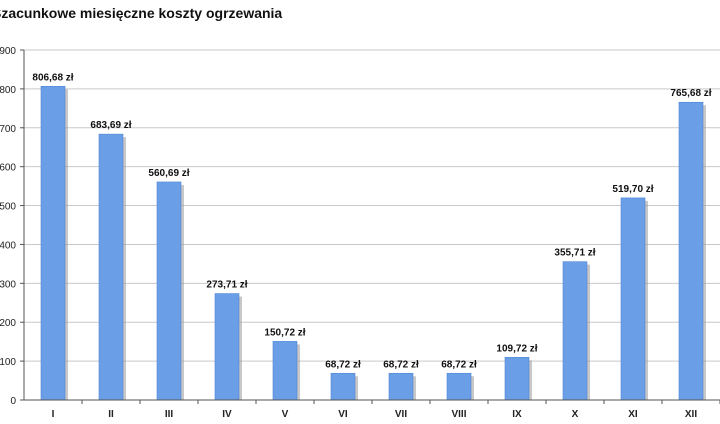 Image resolution: width=720 pixels, height=424 pixels. What do you see at coordinates (226, 285) in the screenshot?
I see `data-label: 273,71 zł` at bounding box center [226, 285].